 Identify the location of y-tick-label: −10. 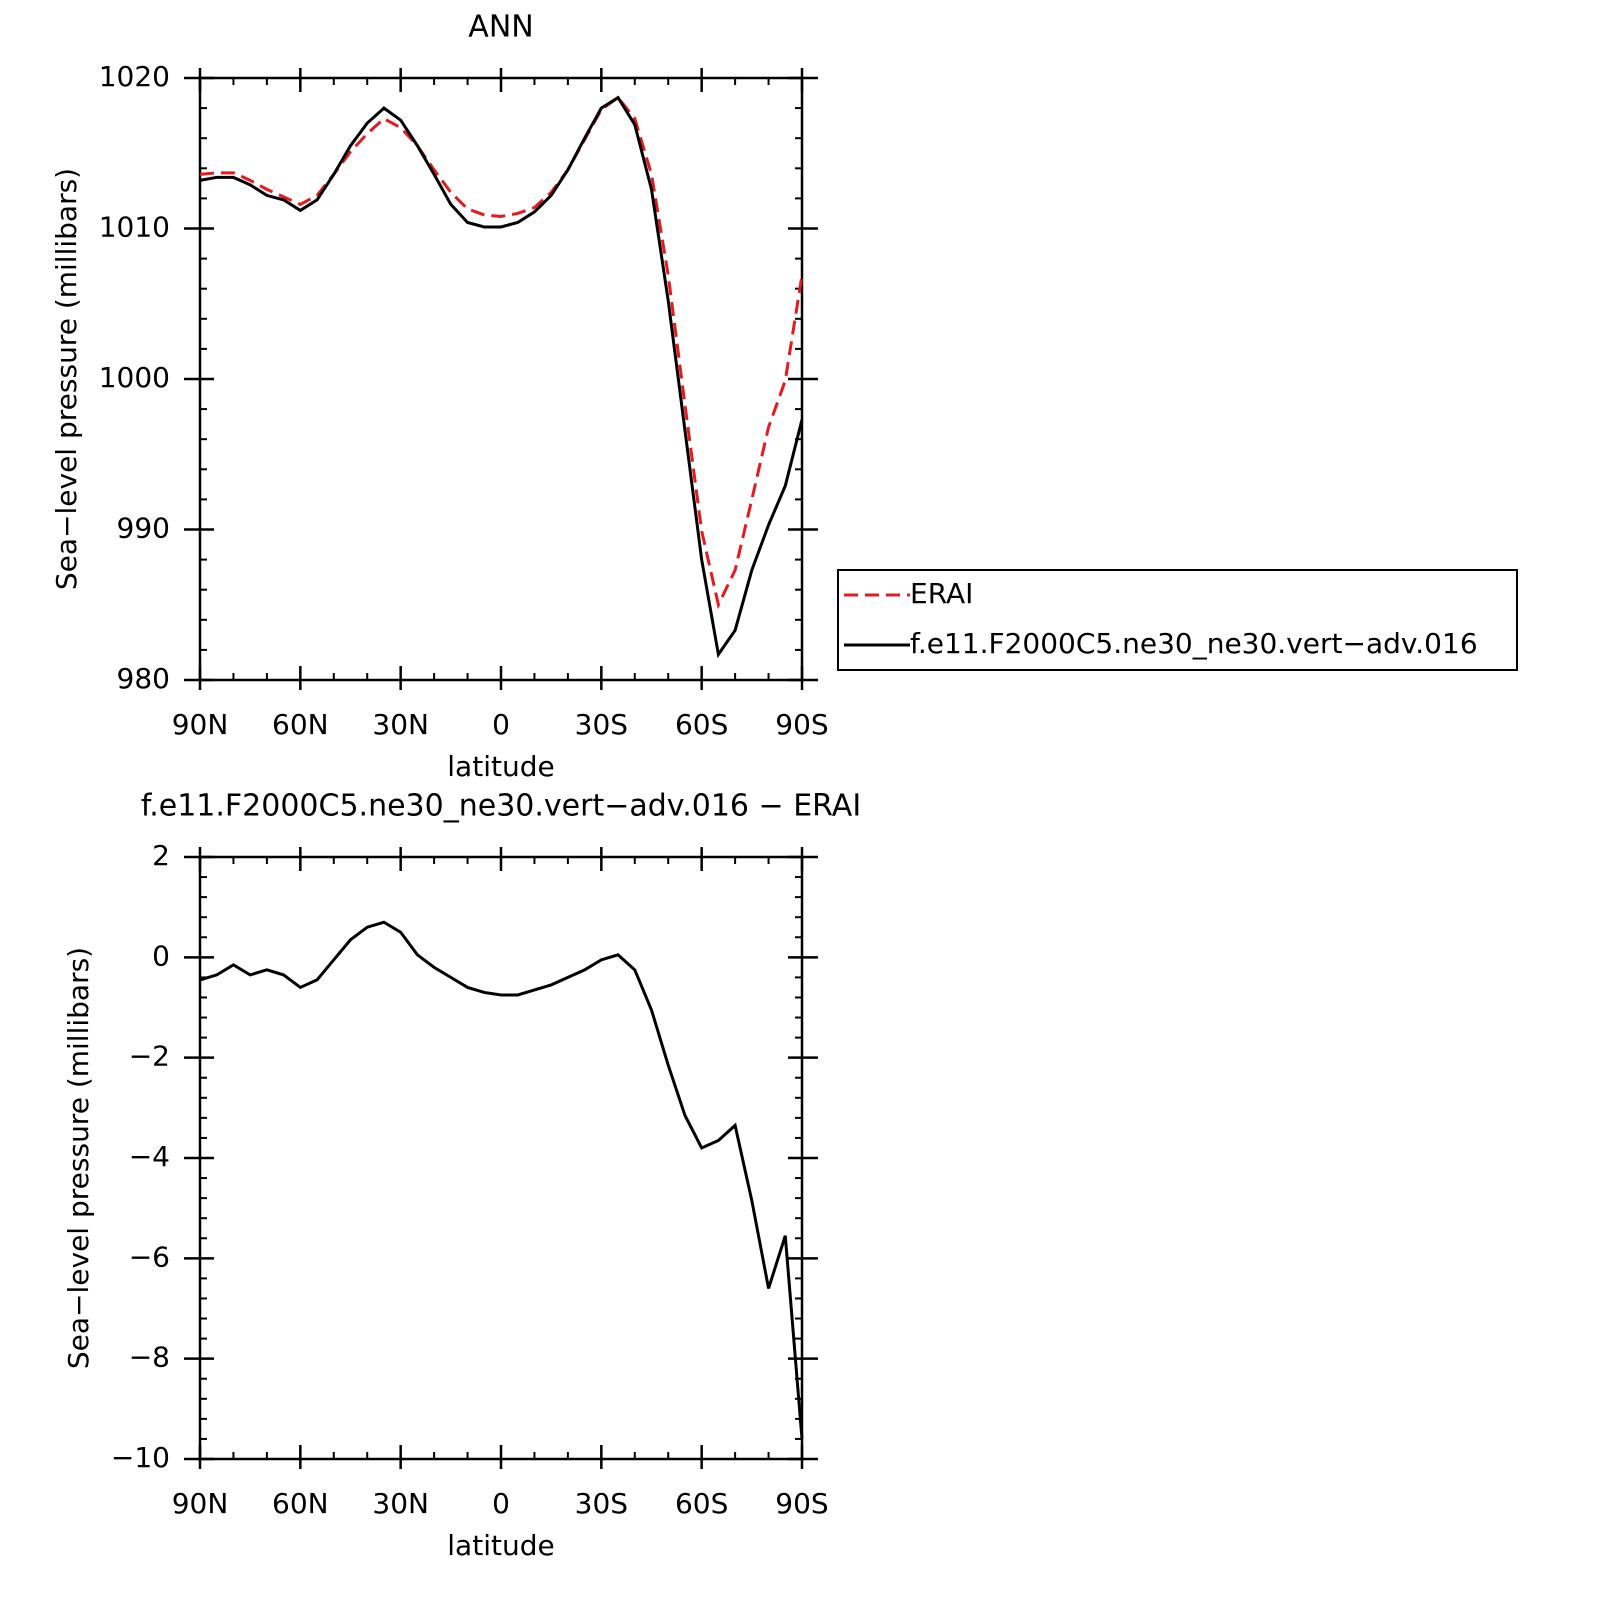
(140, 1457).